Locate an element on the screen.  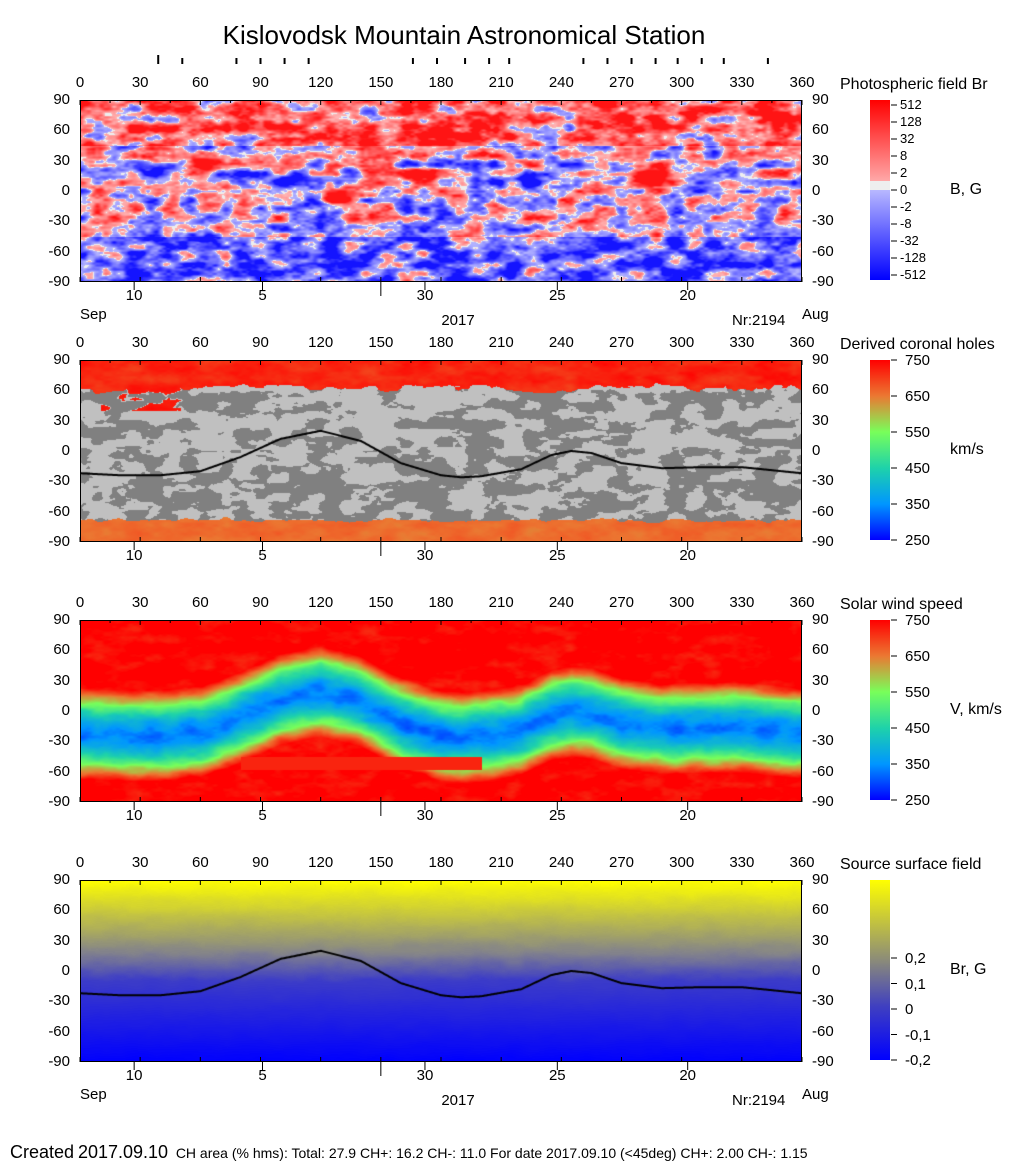
colorbar-title: Source surface field is located at coordinates (911, 864).